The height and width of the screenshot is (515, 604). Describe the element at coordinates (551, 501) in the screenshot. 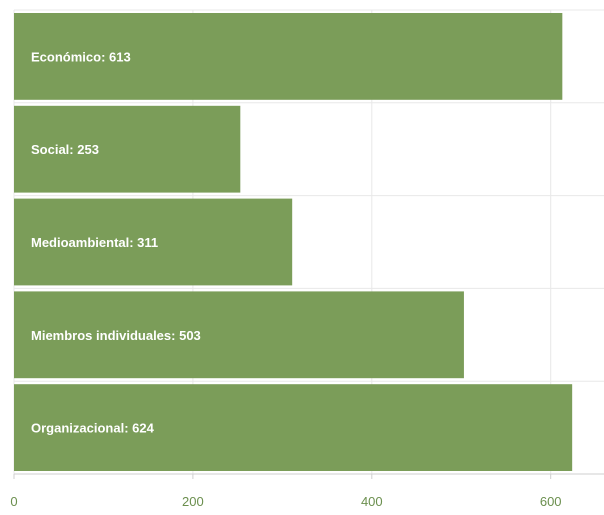

I see `x-tick-label-3: 600` at that location.